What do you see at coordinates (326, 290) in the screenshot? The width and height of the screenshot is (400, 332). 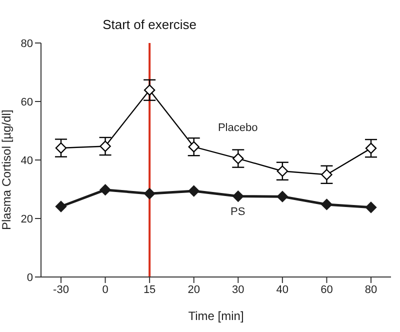 I see `x-tick-label: 60` at bounding box center [326, 290].